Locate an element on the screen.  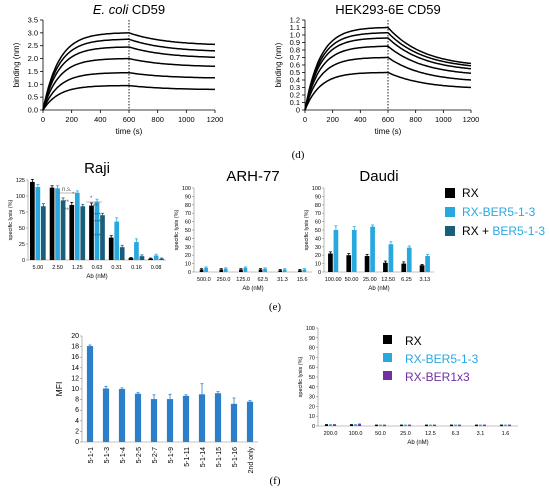
x-tick-label: 125.0 is located at coordinates (243, 280).